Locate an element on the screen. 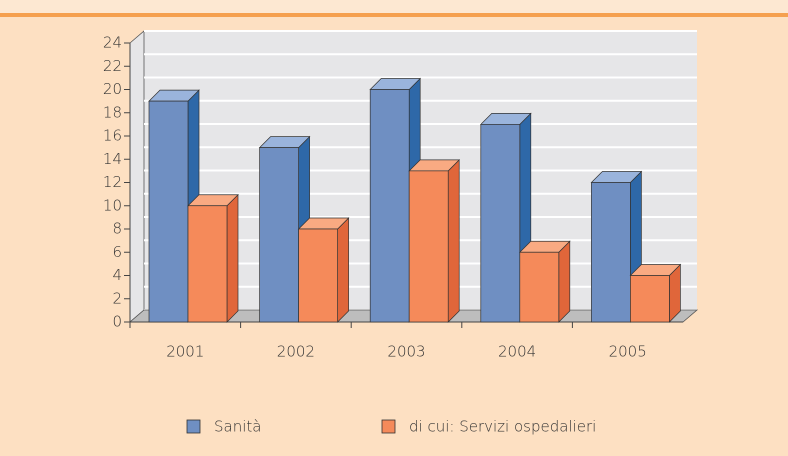 This screenshot has height=456, width=788. x-tick-label: 2001 is located at coordinates (185, 352).